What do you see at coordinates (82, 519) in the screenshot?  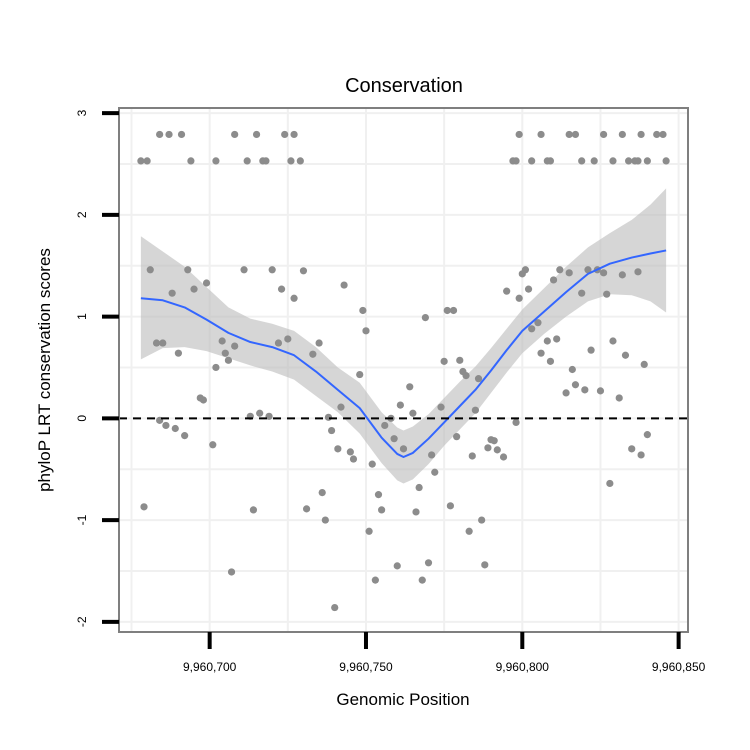 I see `y-tick-label: -1` at bounding box center [82, 519].